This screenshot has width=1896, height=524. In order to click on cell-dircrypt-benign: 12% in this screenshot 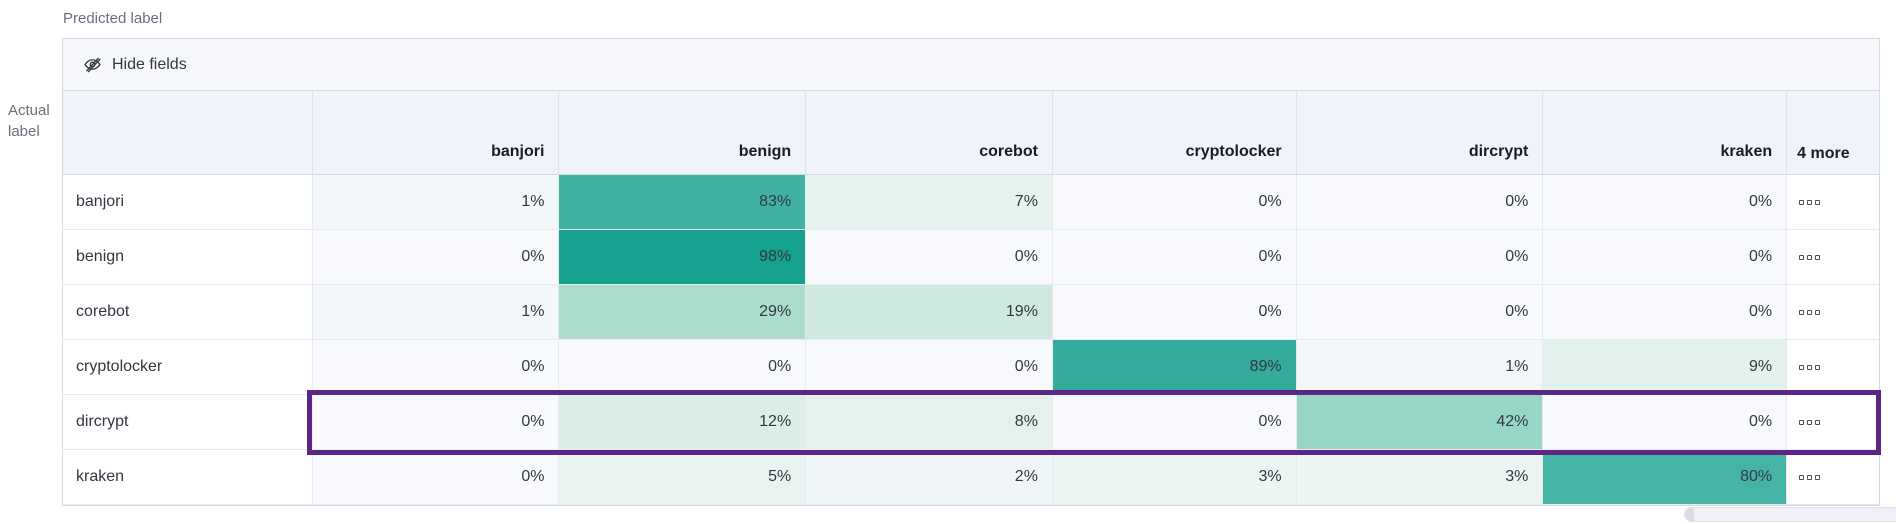, I will do `click(683, 422)`.